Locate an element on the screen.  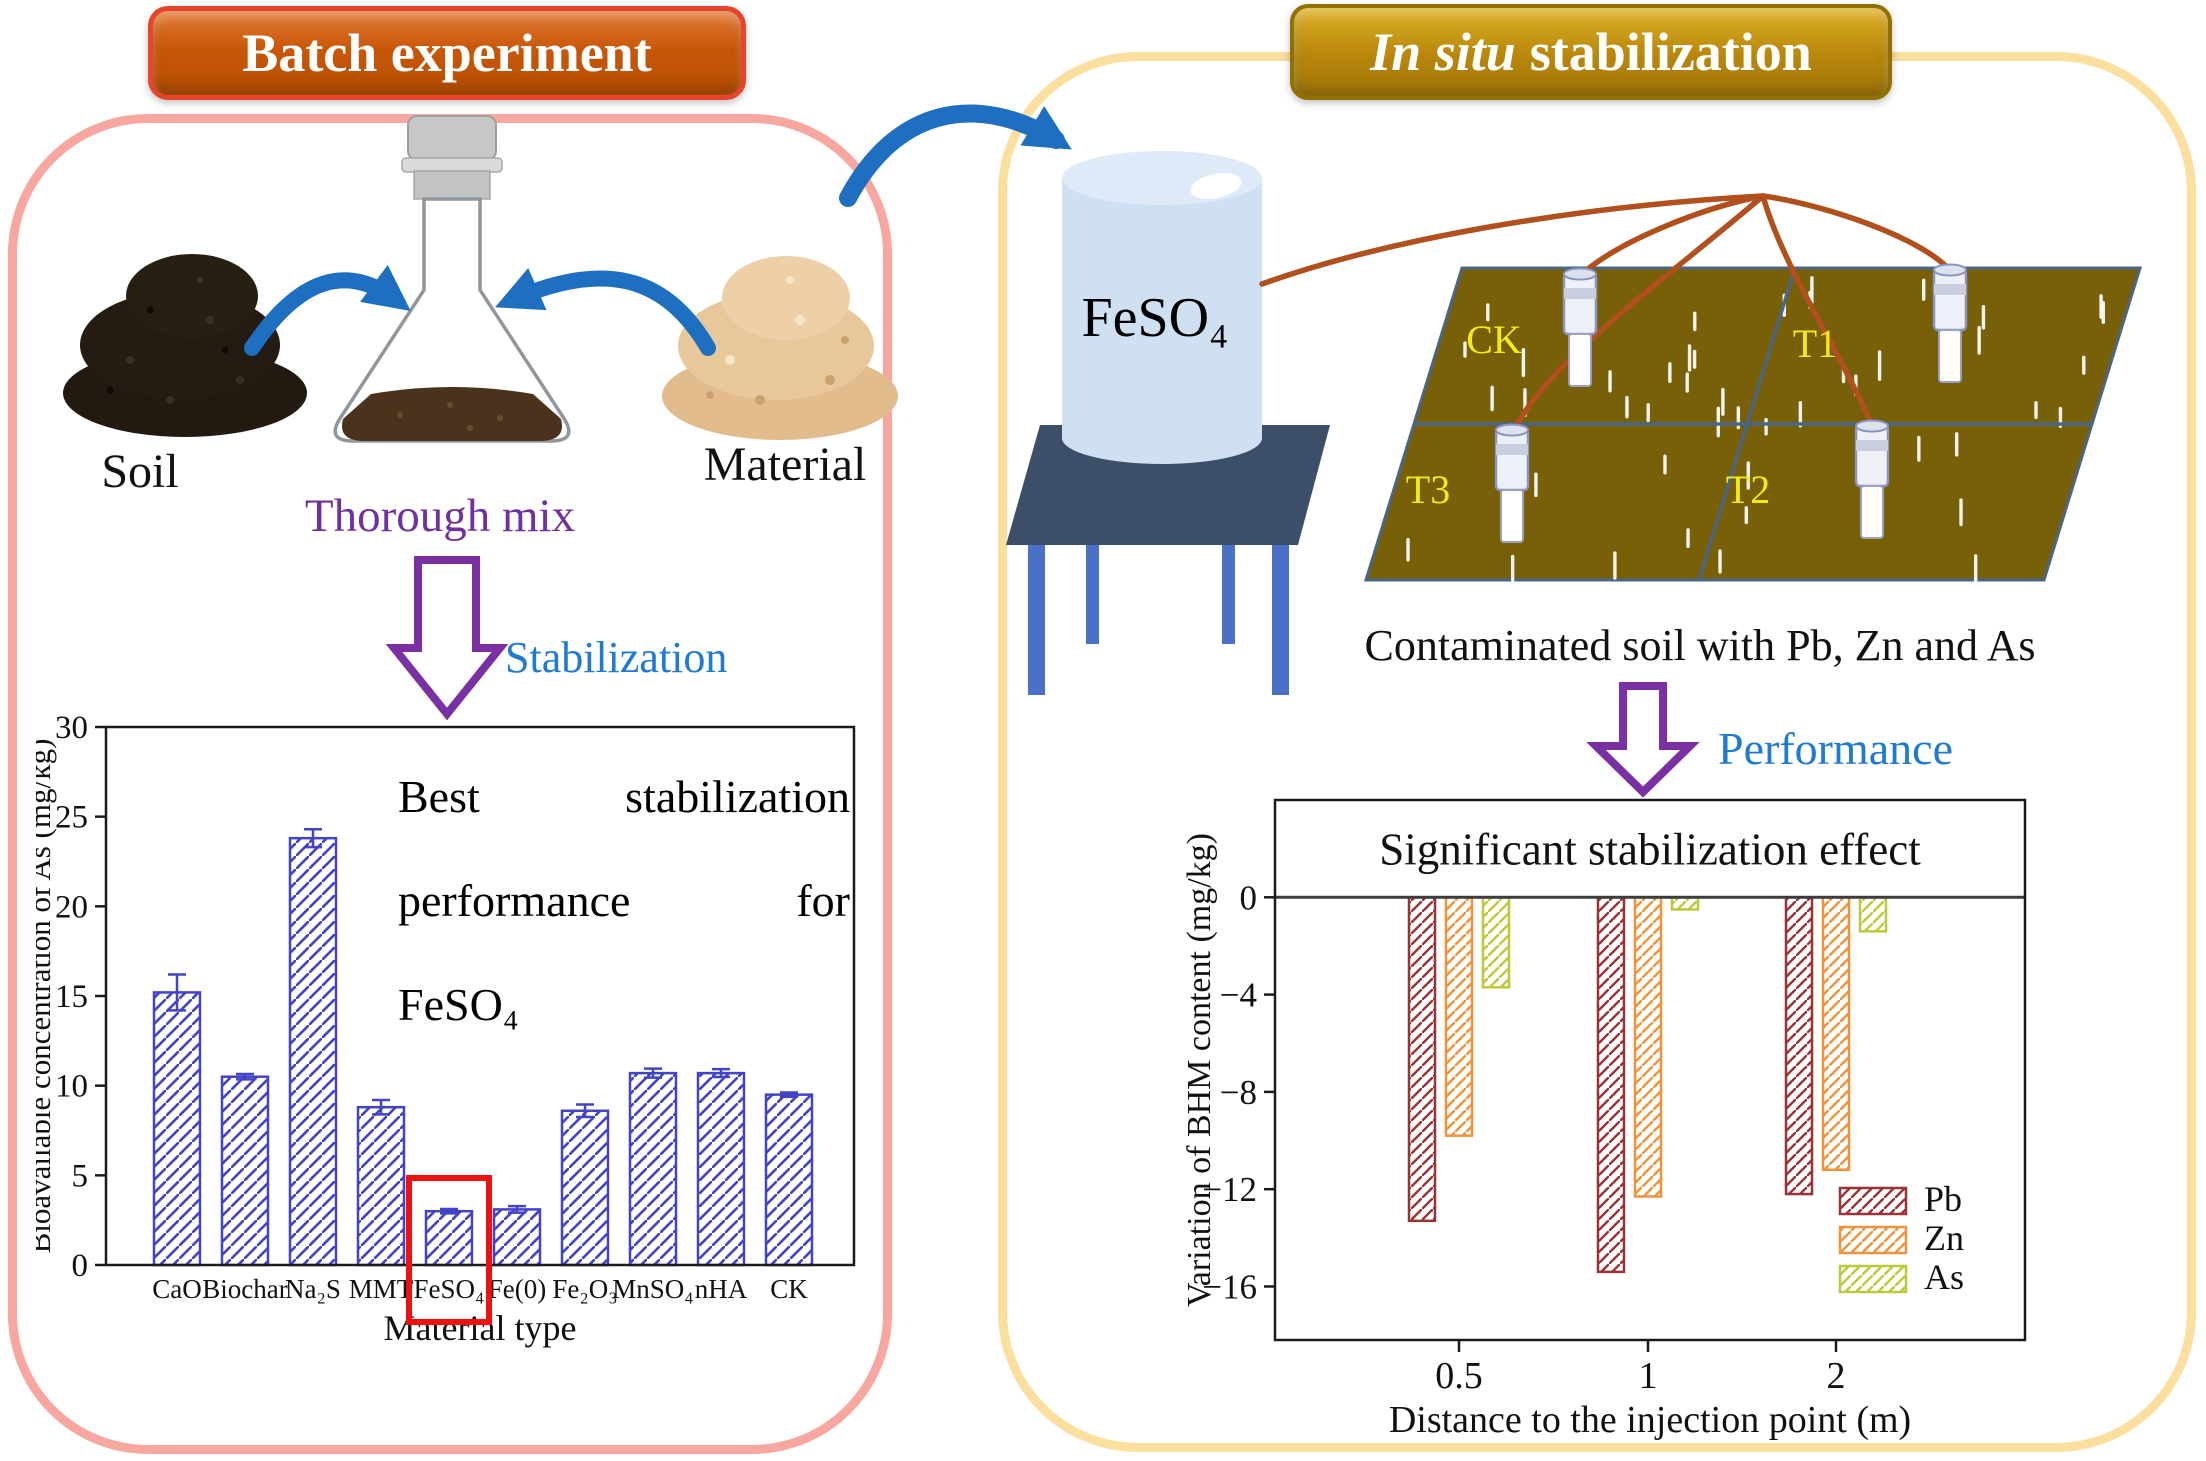
soil-label: Soil is located at coordinates (140, 471).